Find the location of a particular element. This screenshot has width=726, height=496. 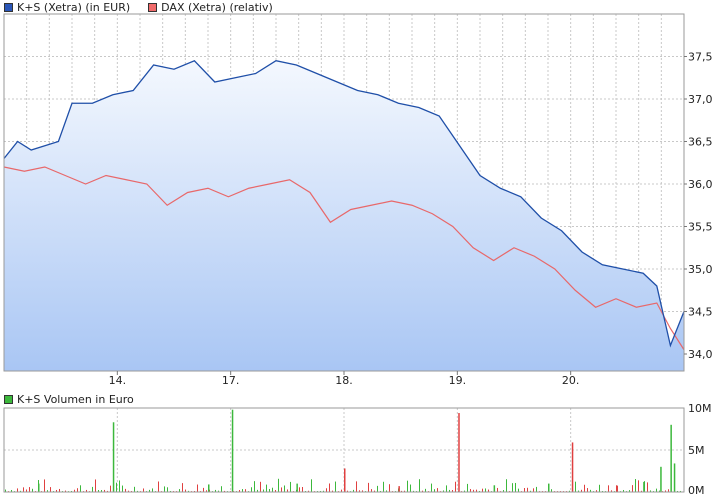

legend-item-series2: DAX (Xetra) (relativ) is located at coordinates (210, 7).